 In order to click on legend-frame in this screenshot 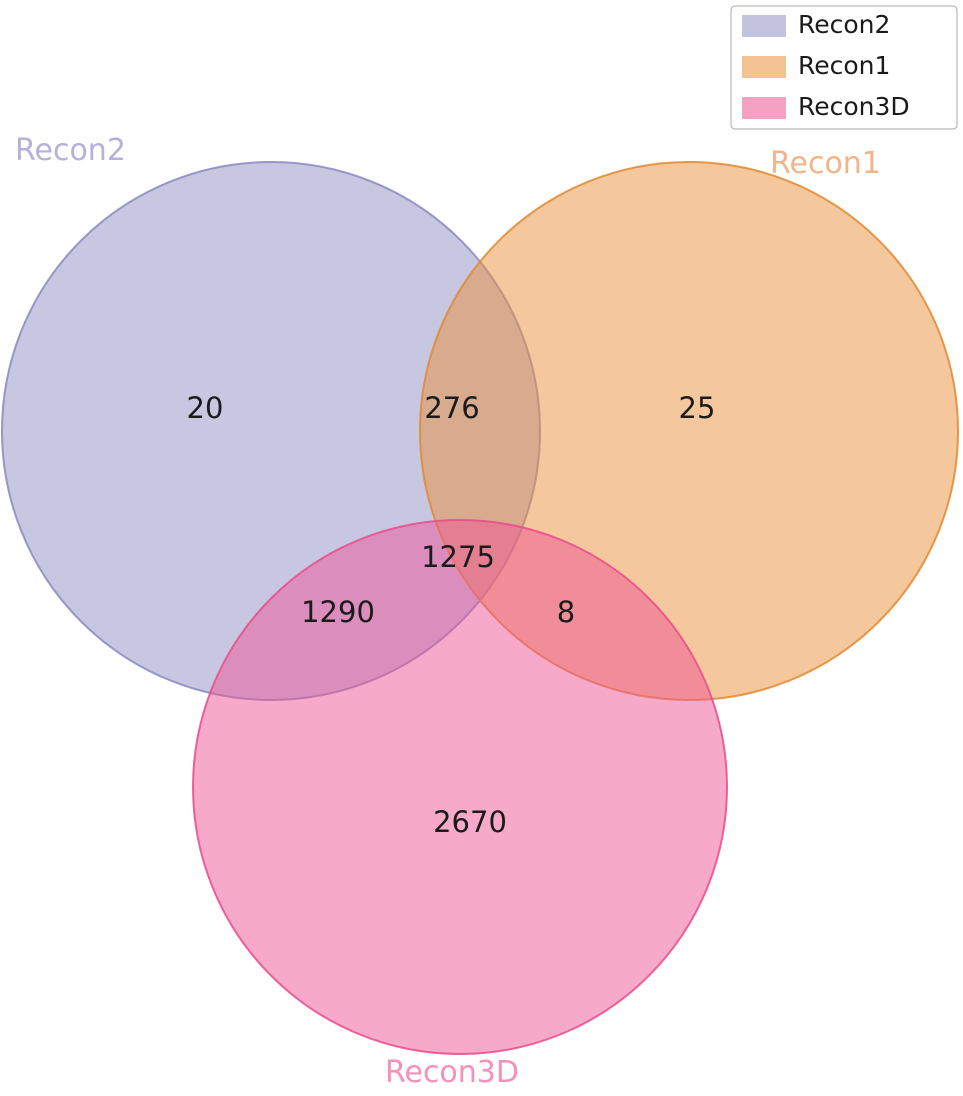, I will do `click(844, 67)`.